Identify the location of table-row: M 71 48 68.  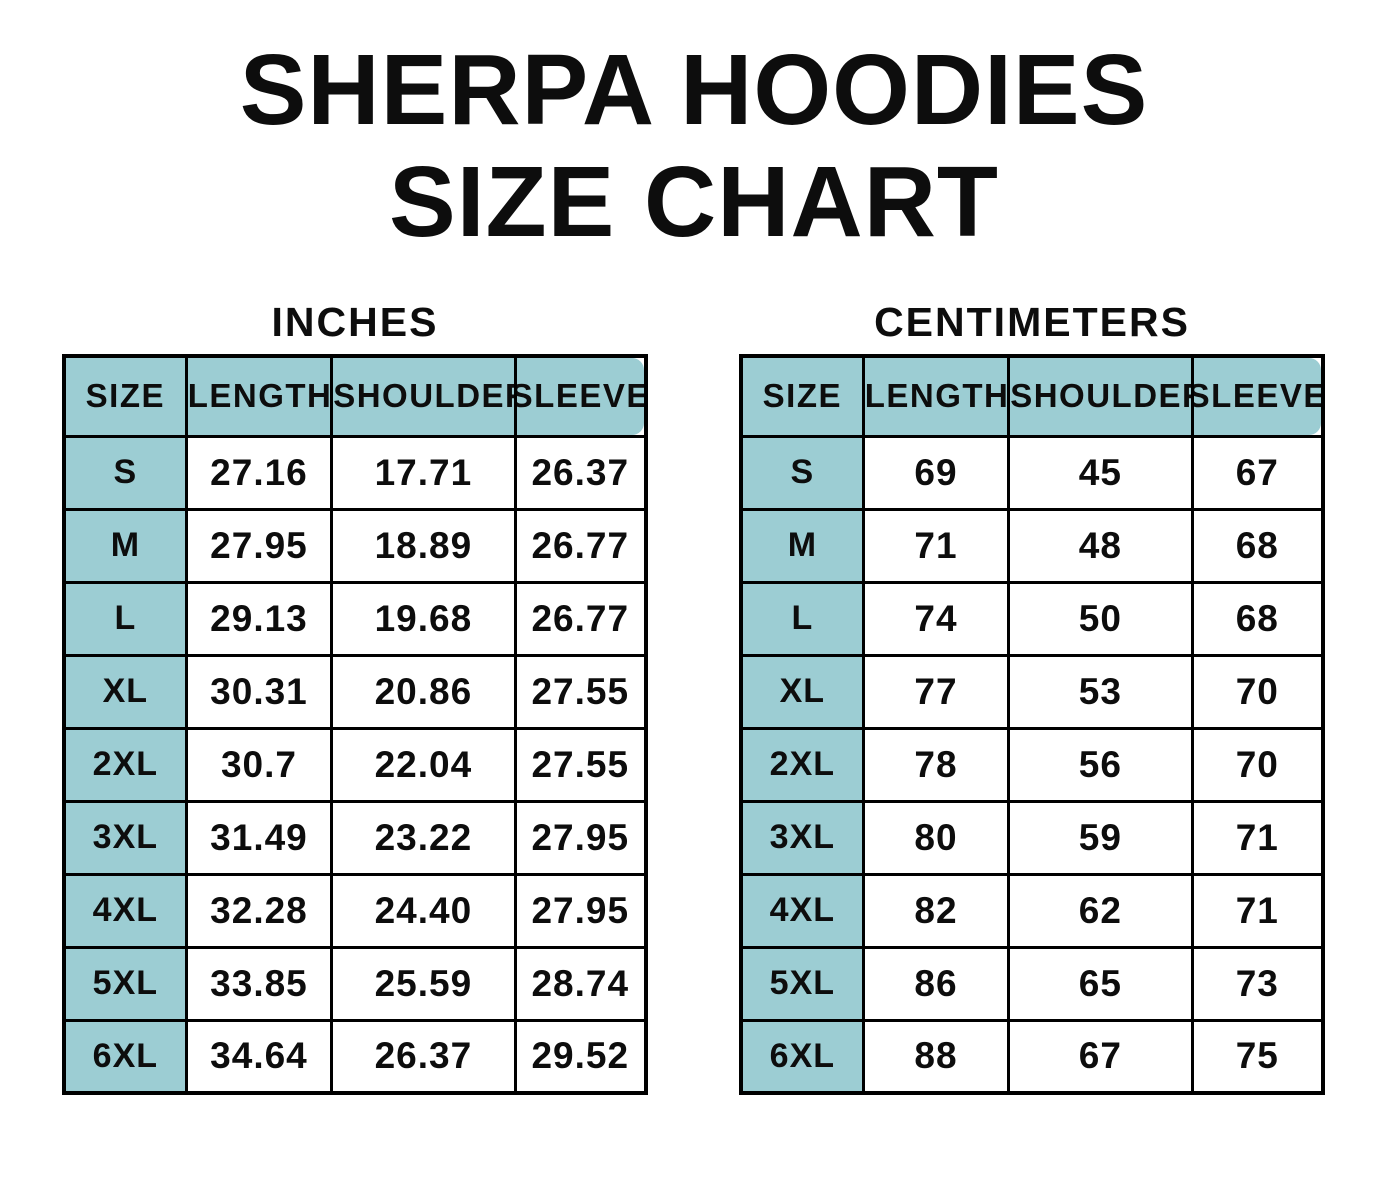
(1032, 545).